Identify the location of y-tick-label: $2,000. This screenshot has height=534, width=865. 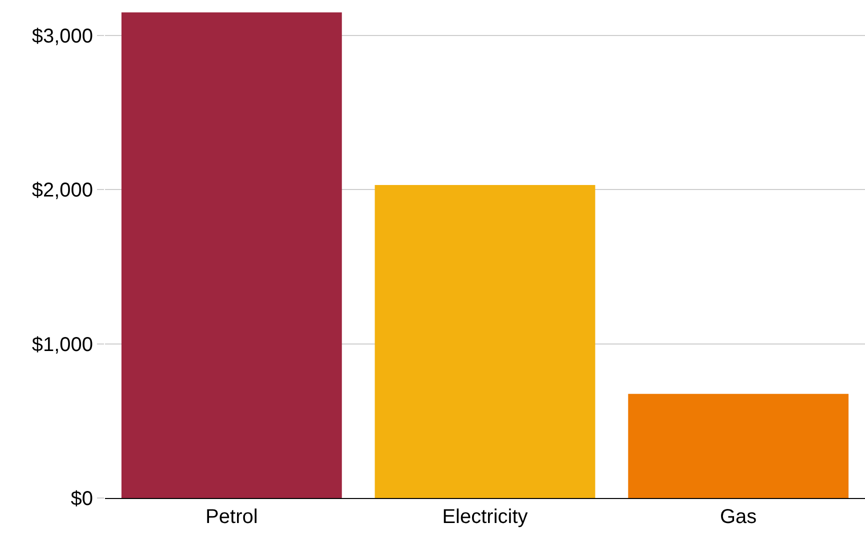
(62, 191).